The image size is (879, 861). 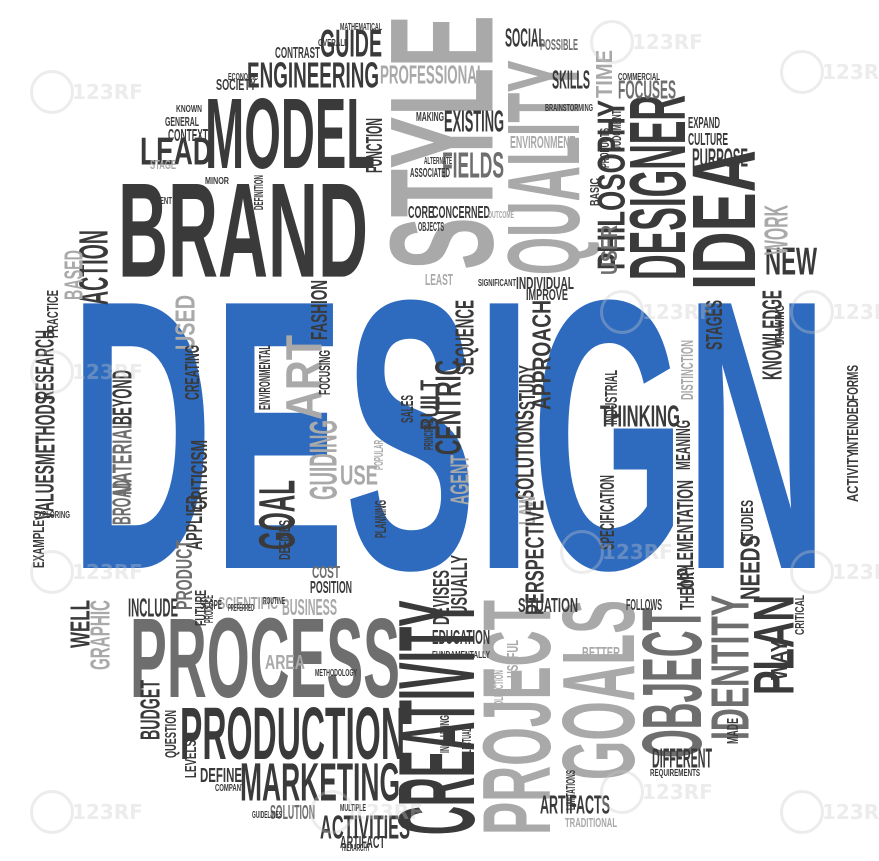 I want to click on word-general: GENERAL, so click(x=182, y=121).